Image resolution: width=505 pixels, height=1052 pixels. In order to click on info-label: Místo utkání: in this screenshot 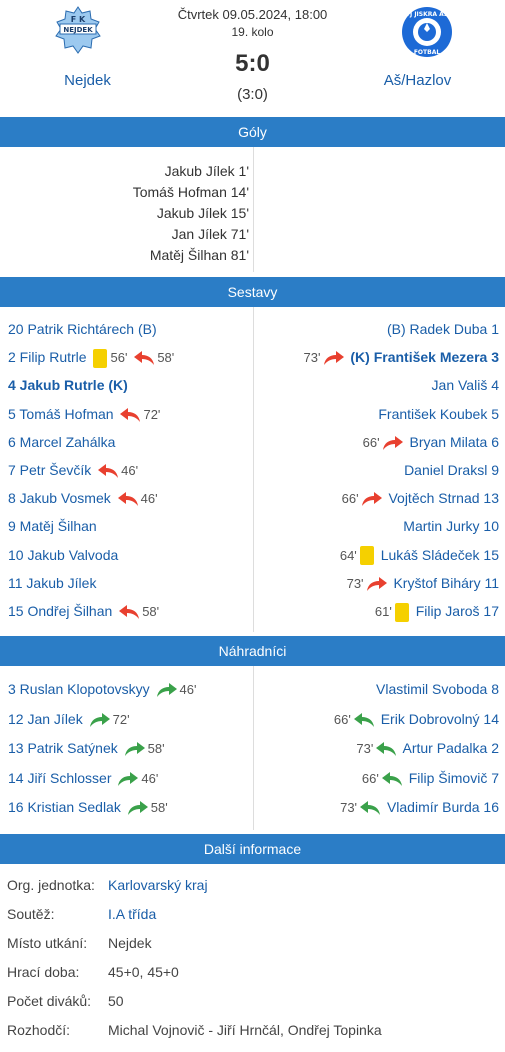, I will do `click(47, 943)`.